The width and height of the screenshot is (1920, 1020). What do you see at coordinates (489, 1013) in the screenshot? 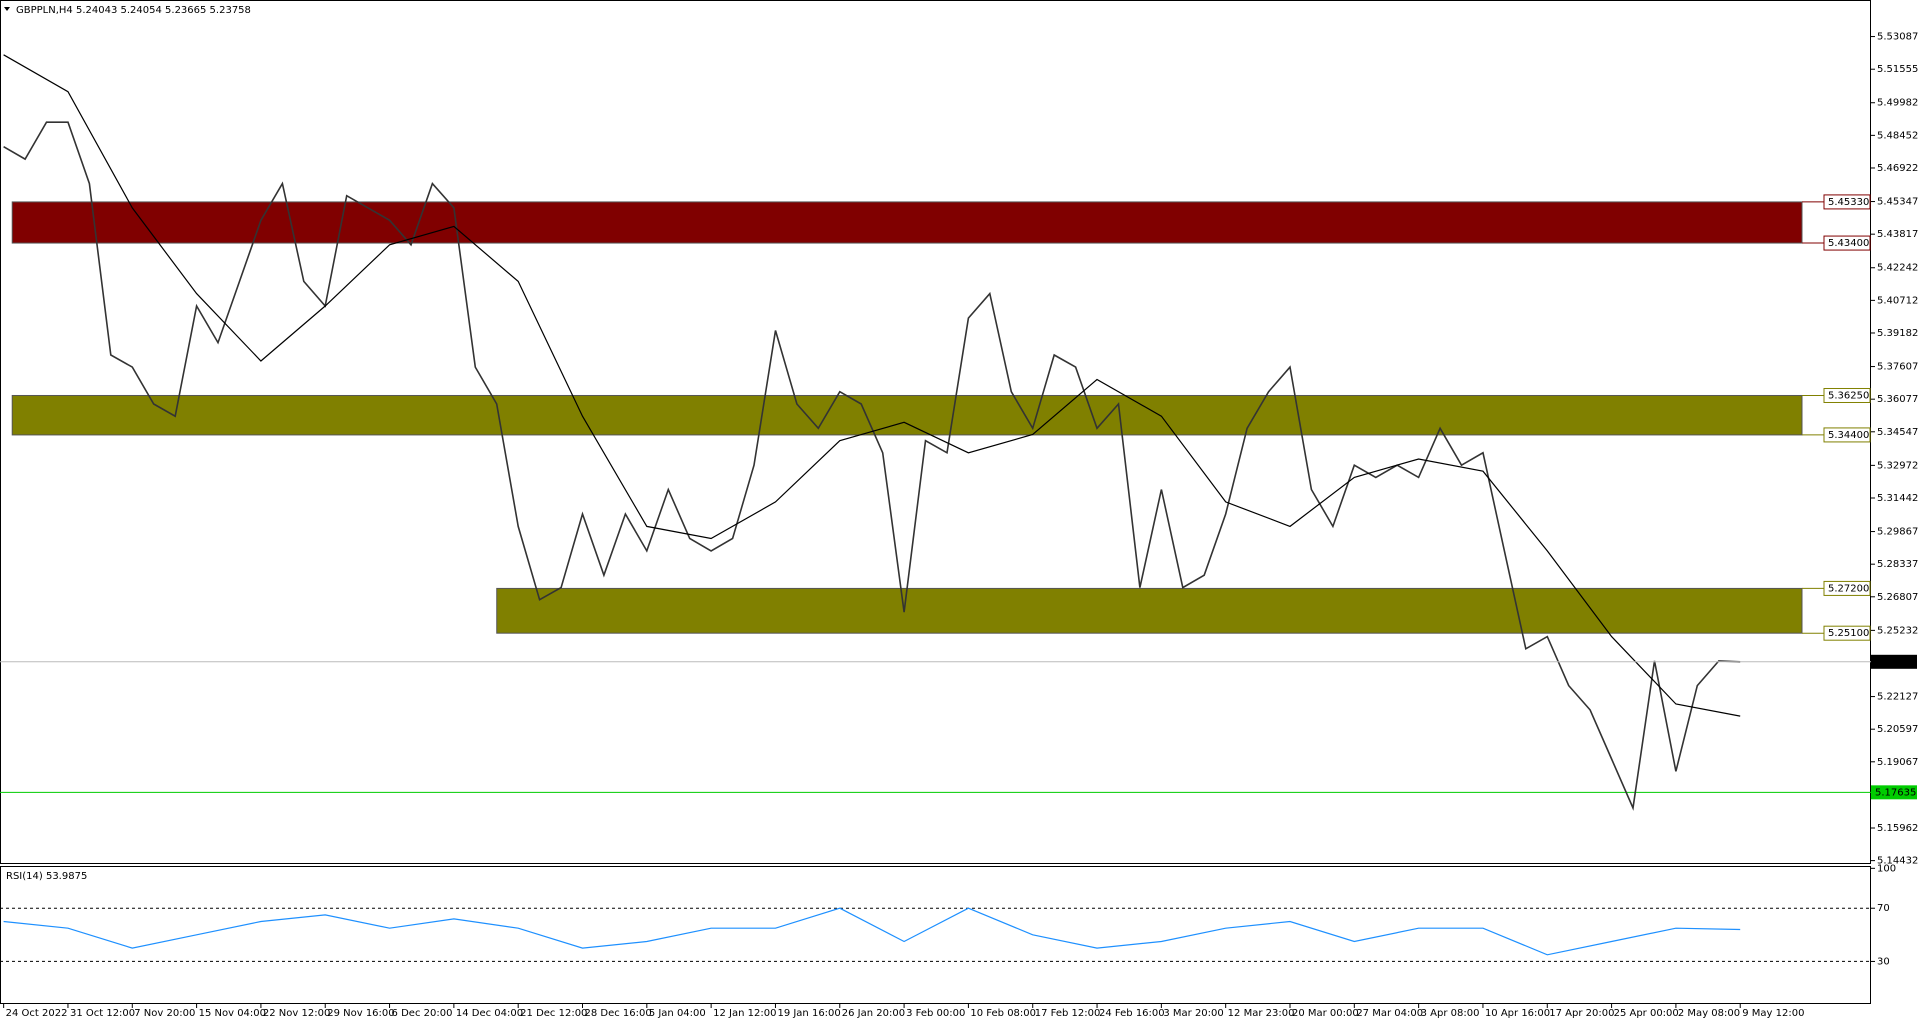
I see `x-tick-label: 14 Dec 04:00` at bounding box center [489, 1013].